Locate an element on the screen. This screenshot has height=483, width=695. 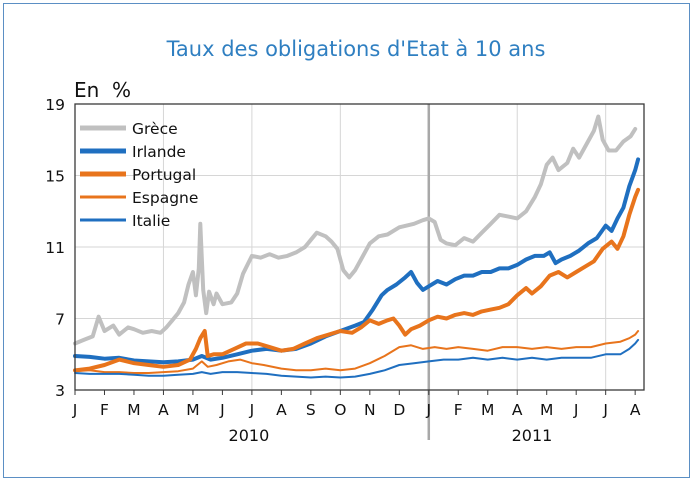
legend-label-1: Grèce is located at coordinates (155, 129).